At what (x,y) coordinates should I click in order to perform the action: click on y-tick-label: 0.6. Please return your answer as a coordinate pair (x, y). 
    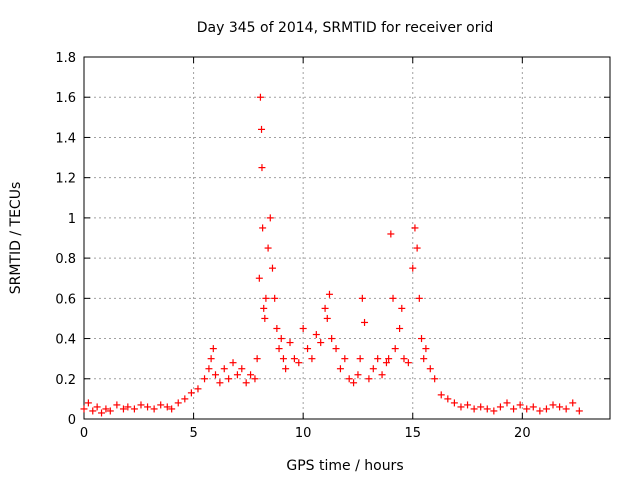
    Looking at the image, I should click on (65, 299).